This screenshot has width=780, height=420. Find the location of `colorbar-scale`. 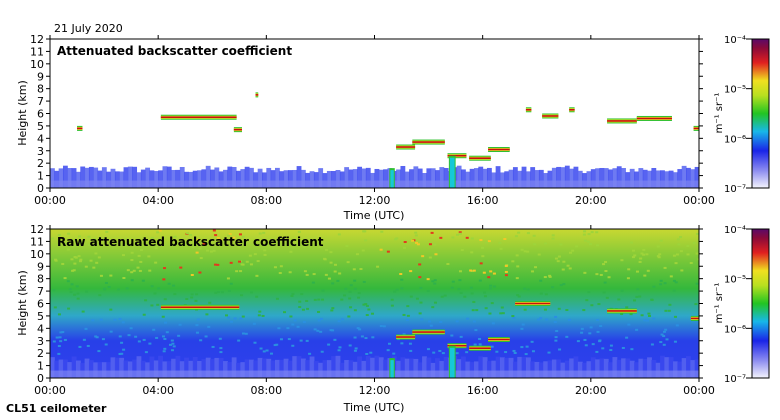

colorbar-scale is located at coordinates (760, 303).